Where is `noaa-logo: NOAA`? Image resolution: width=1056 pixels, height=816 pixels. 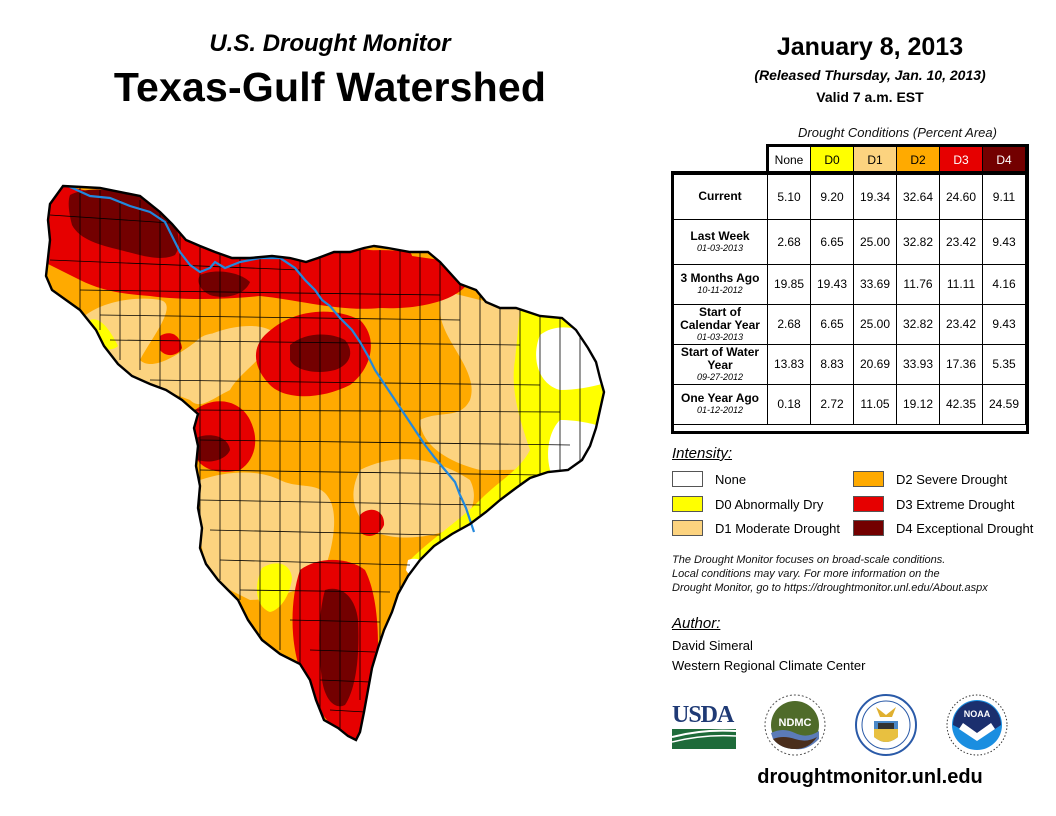
noaa-logo: NOAA is located at coordinates (977, 725).